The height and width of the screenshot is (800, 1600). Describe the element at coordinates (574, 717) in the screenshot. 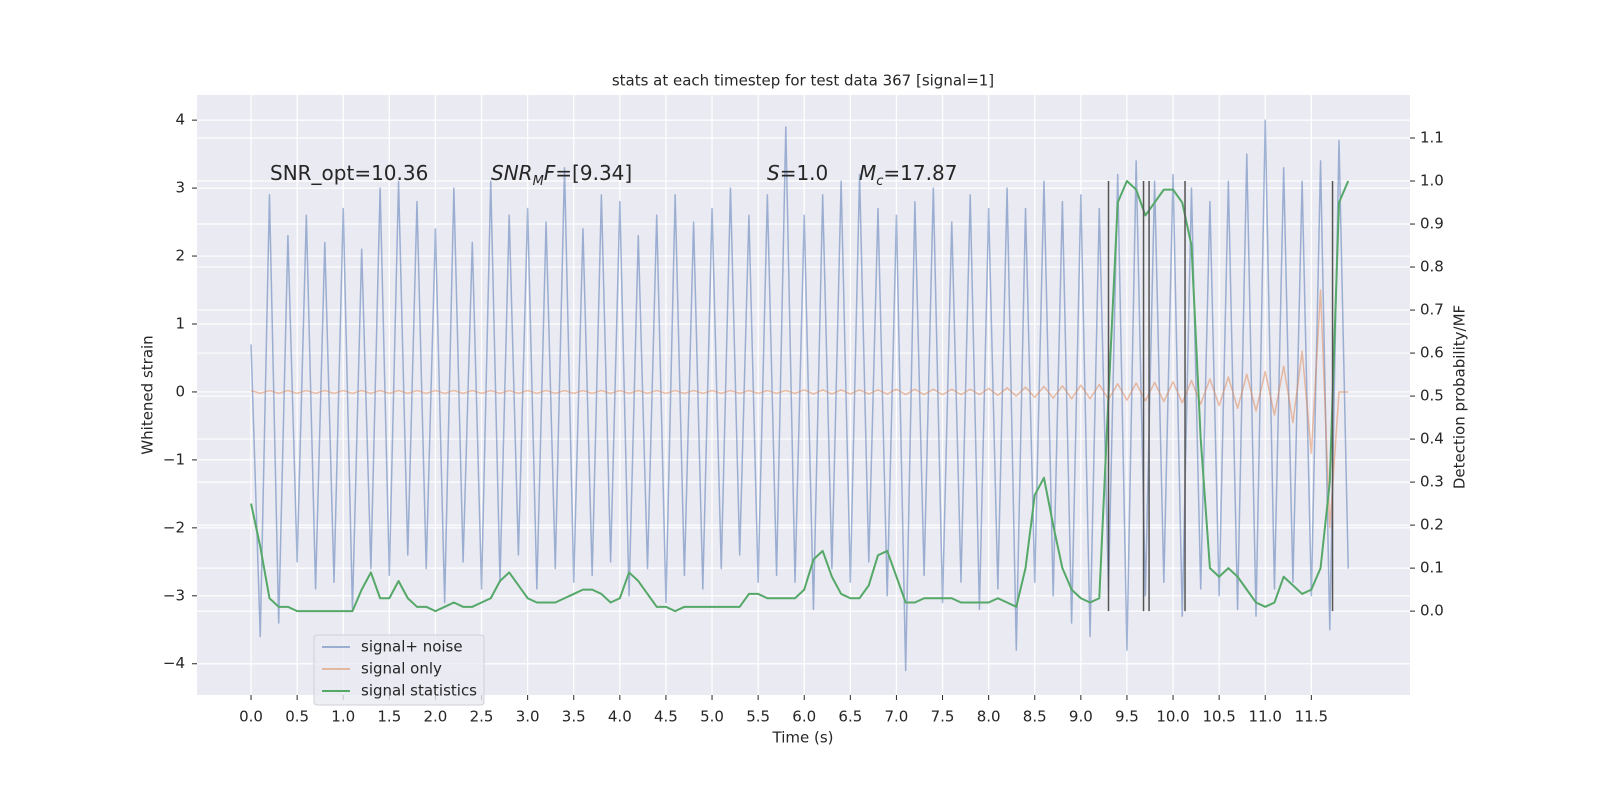

I see `x-tick-label: 3.5` at that location.